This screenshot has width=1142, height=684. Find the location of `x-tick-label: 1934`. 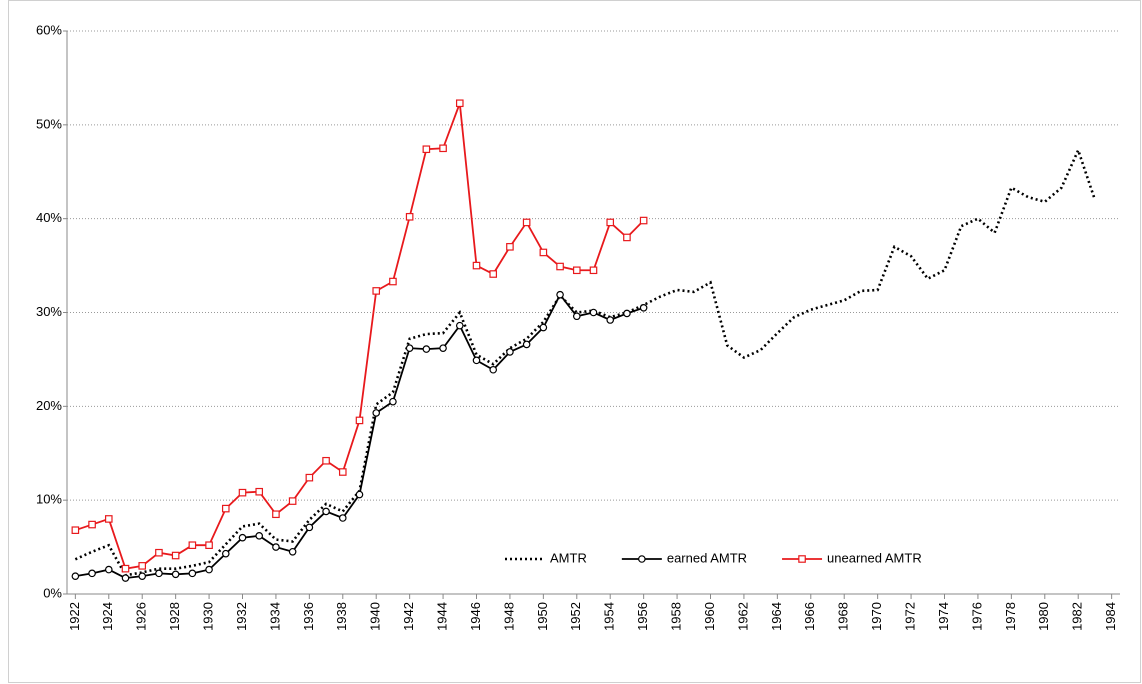

x-tick-label: 1934 is located at coordinates (274, 616).